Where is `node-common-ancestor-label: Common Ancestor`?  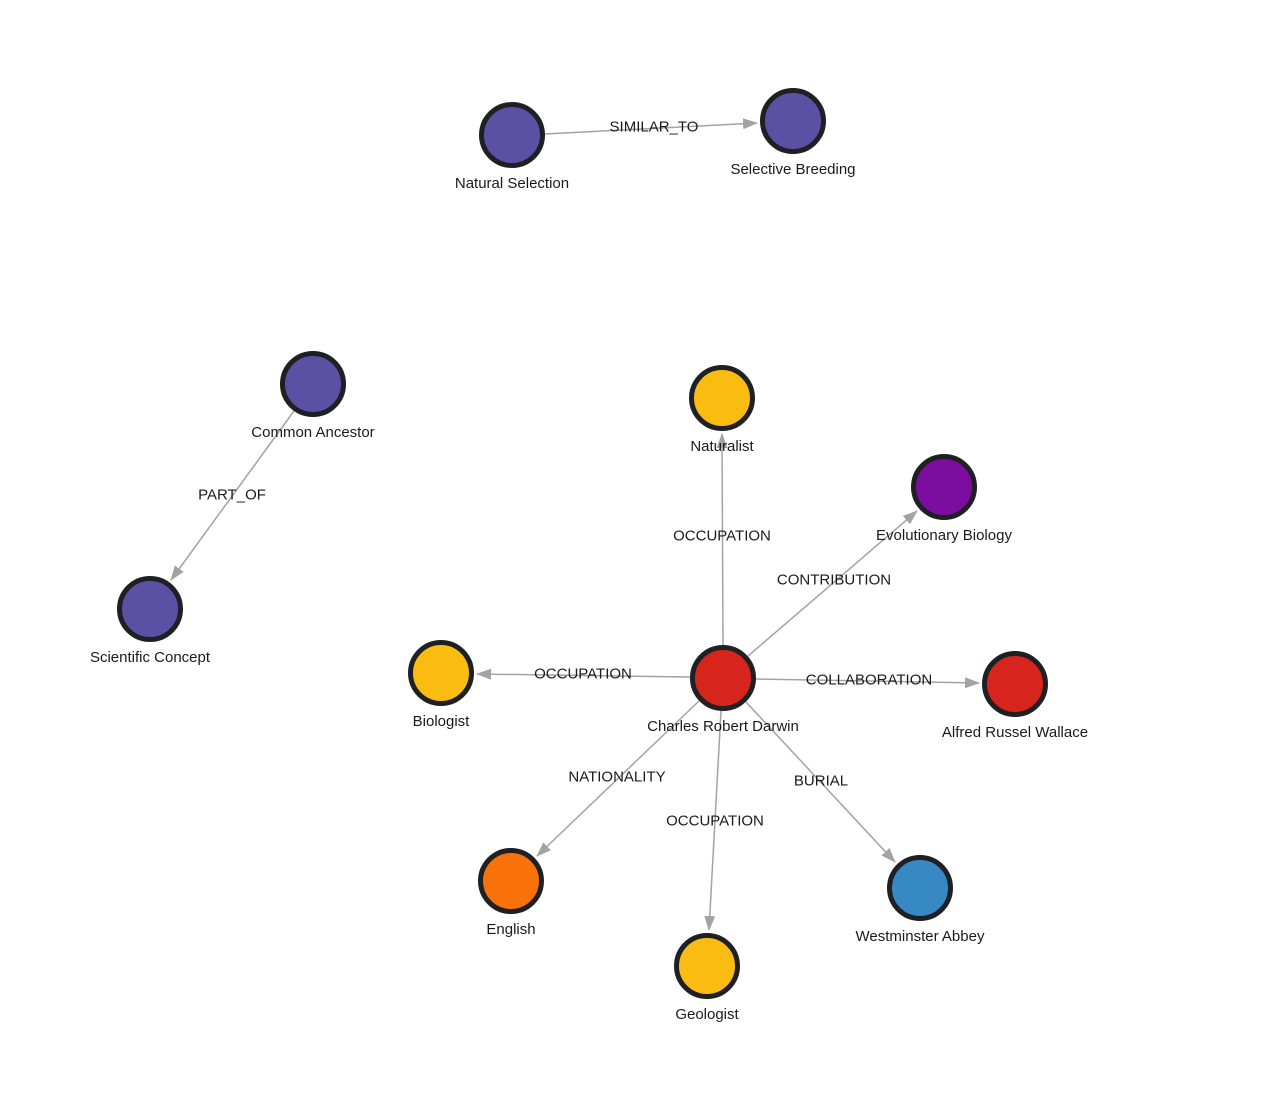
node-common-ancestor-label: Common Ancestor is located at coordinates (313, 432).